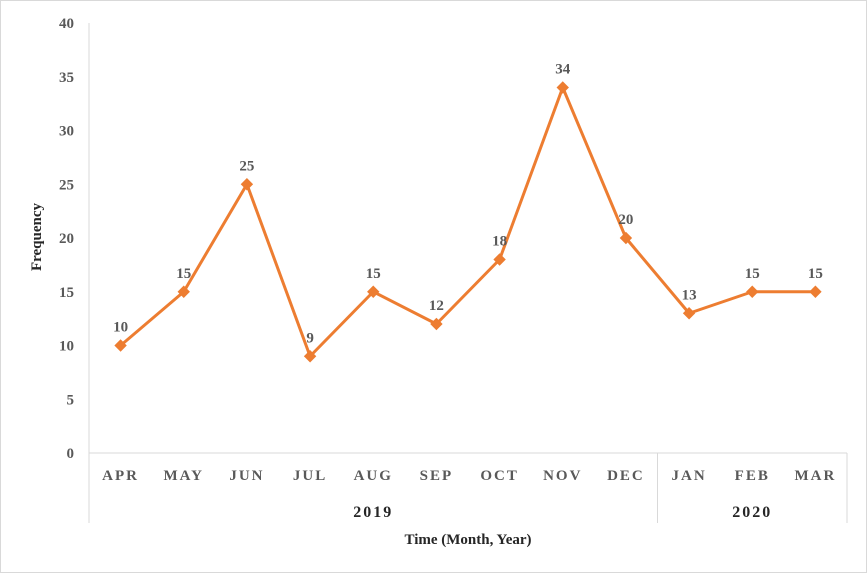 This screenshot has width=867, height=573. What do you see at coordinates (66, 293) in the screenshot?
I see `y-tick-label: 15` at bounding box center [66, 293].